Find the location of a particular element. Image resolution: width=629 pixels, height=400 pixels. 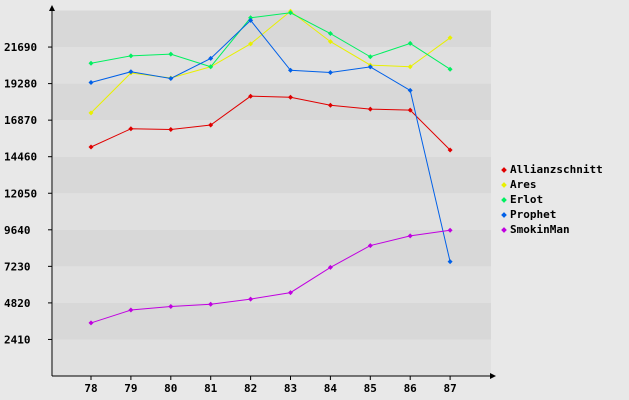

x-tick-label: 81 is located at coordinates (211, 388).